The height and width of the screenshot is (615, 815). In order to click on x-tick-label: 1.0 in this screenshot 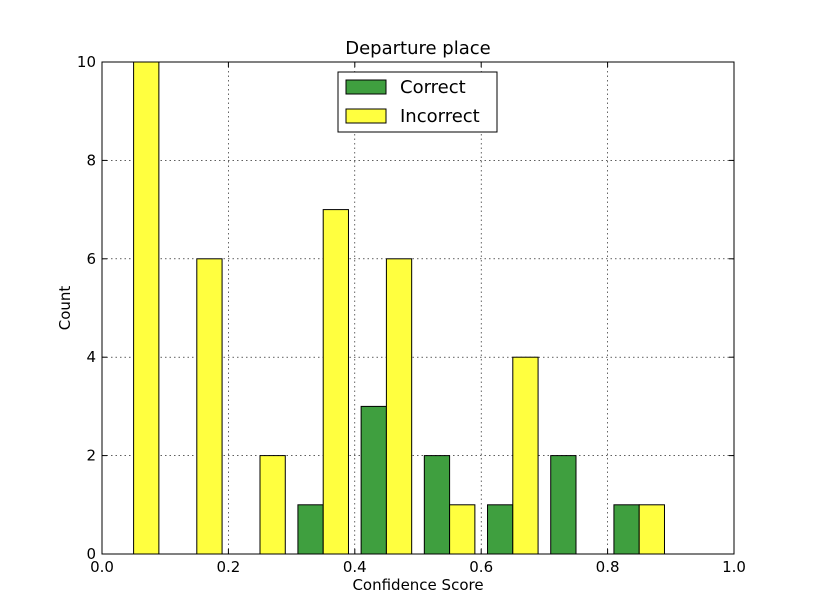, I will do `click(734, 567)`.